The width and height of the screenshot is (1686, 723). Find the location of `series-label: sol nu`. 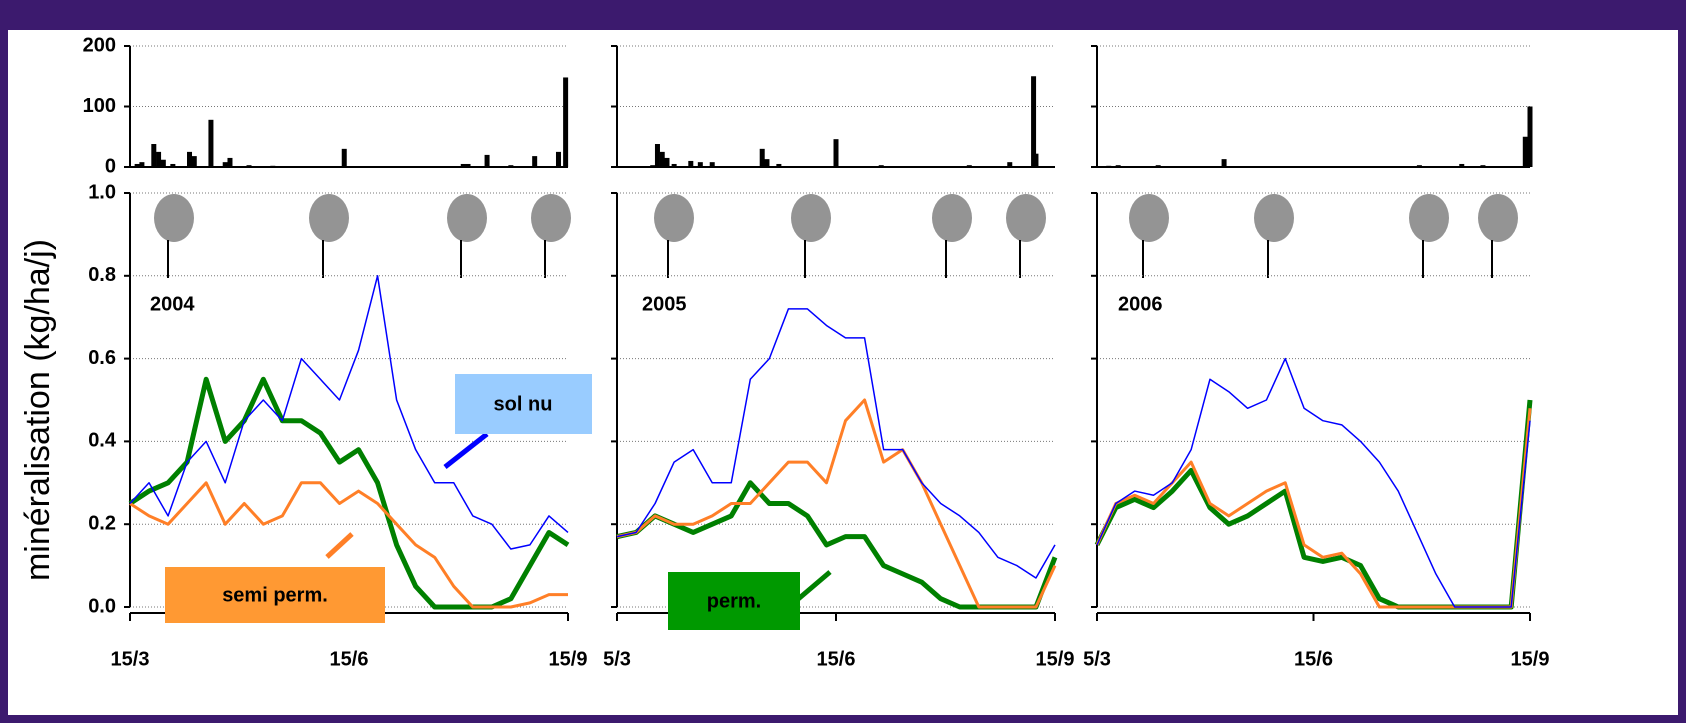

series-label: sol nu is located at coordinates (523, 404).